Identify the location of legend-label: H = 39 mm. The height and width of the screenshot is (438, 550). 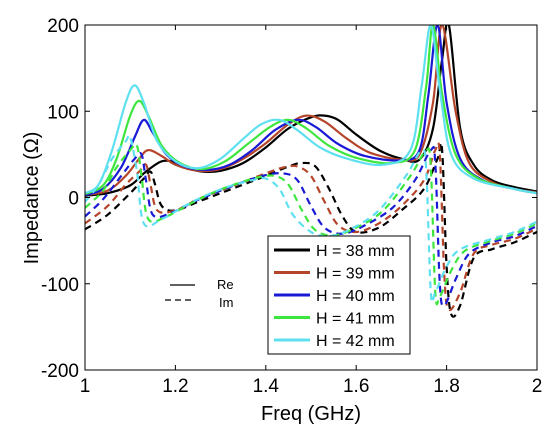
(355, 274).